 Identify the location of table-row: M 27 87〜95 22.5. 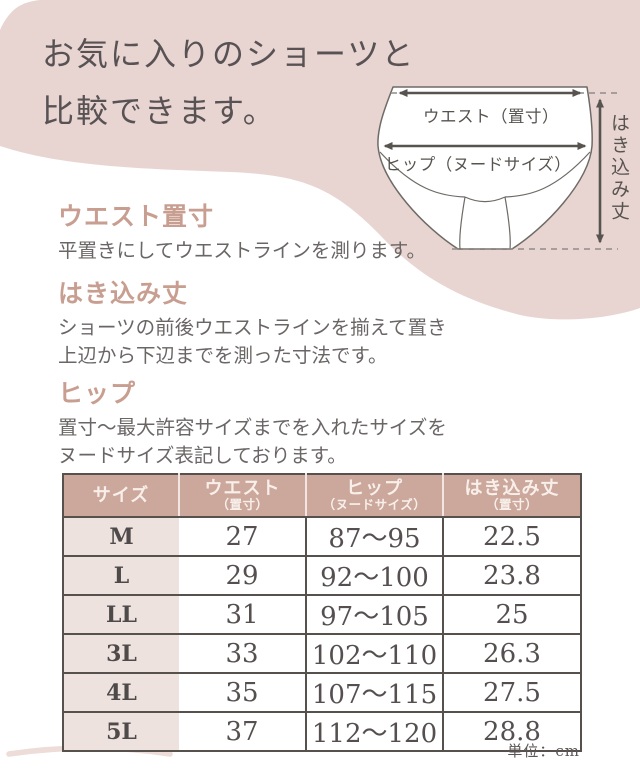
(322, 536).